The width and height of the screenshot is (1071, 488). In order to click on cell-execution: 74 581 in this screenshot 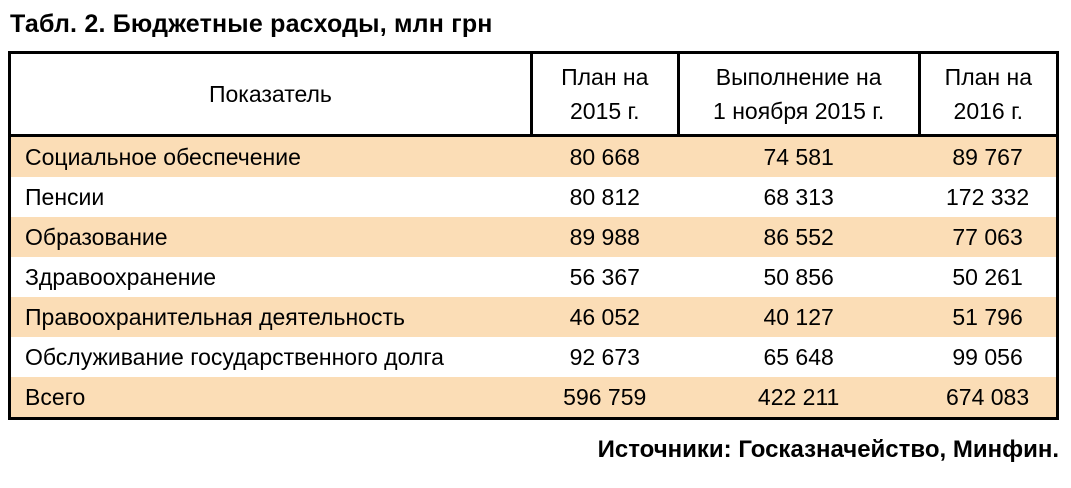, I will do `click(799, 156)`.